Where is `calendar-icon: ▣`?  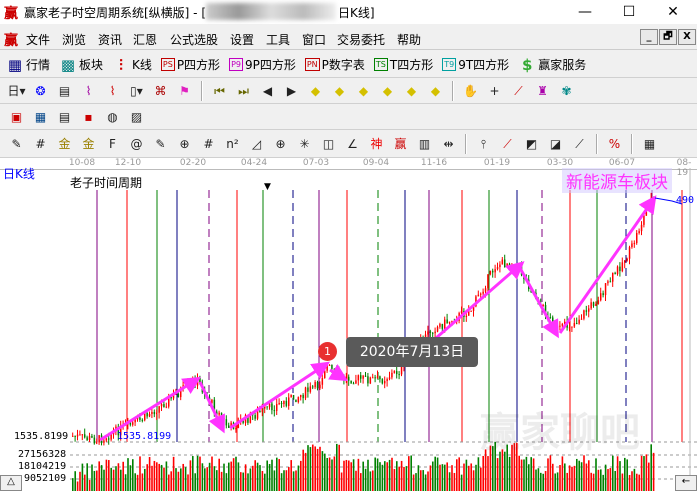 calendar-icon: ▣ is located at coordinates (16, 116).